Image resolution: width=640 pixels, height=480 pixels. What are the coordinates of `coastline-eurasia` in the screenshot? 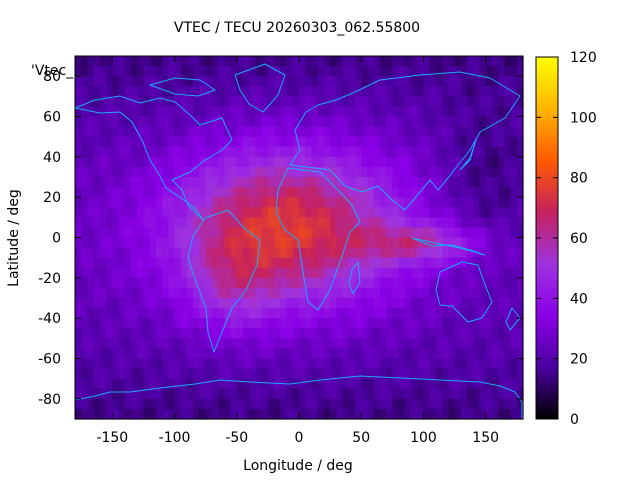 It's located at (405, 141).